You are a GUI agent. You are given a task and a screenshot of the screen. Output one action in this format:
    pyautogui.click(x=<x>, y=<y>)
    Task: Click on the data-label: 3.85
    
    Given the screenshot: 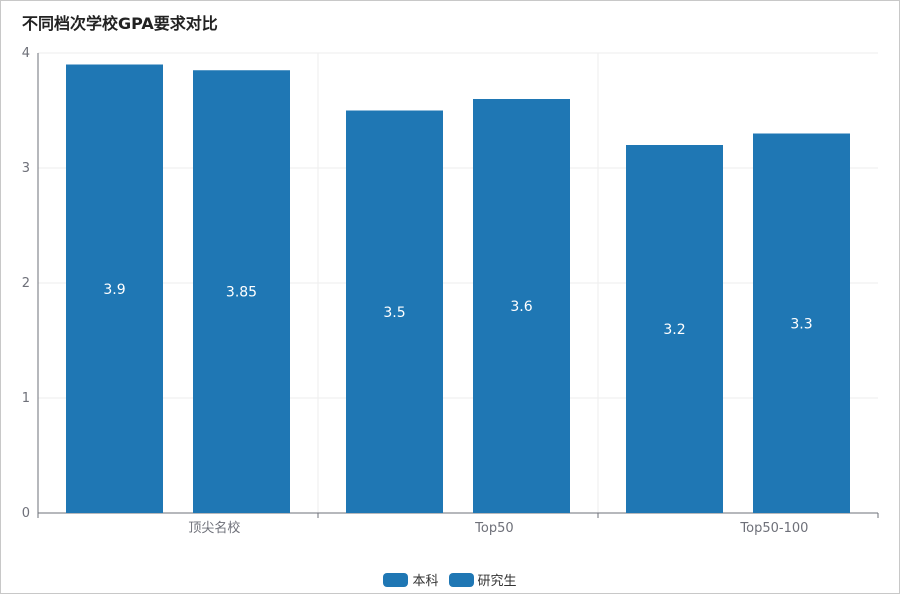 What is the action you would take?
    pyautogui.click(x=241, y=293)
    